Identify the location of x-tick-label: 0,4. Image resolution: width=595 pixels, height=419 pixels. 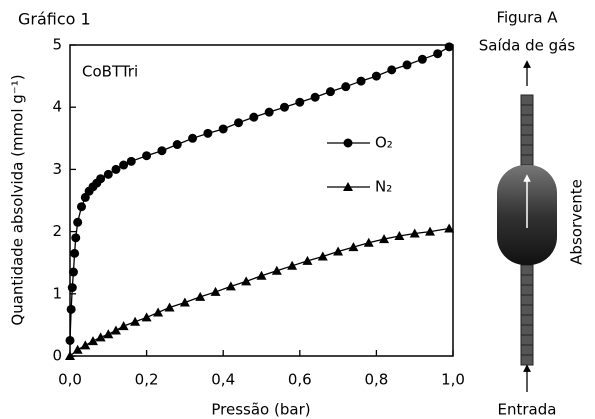
(223, 380).